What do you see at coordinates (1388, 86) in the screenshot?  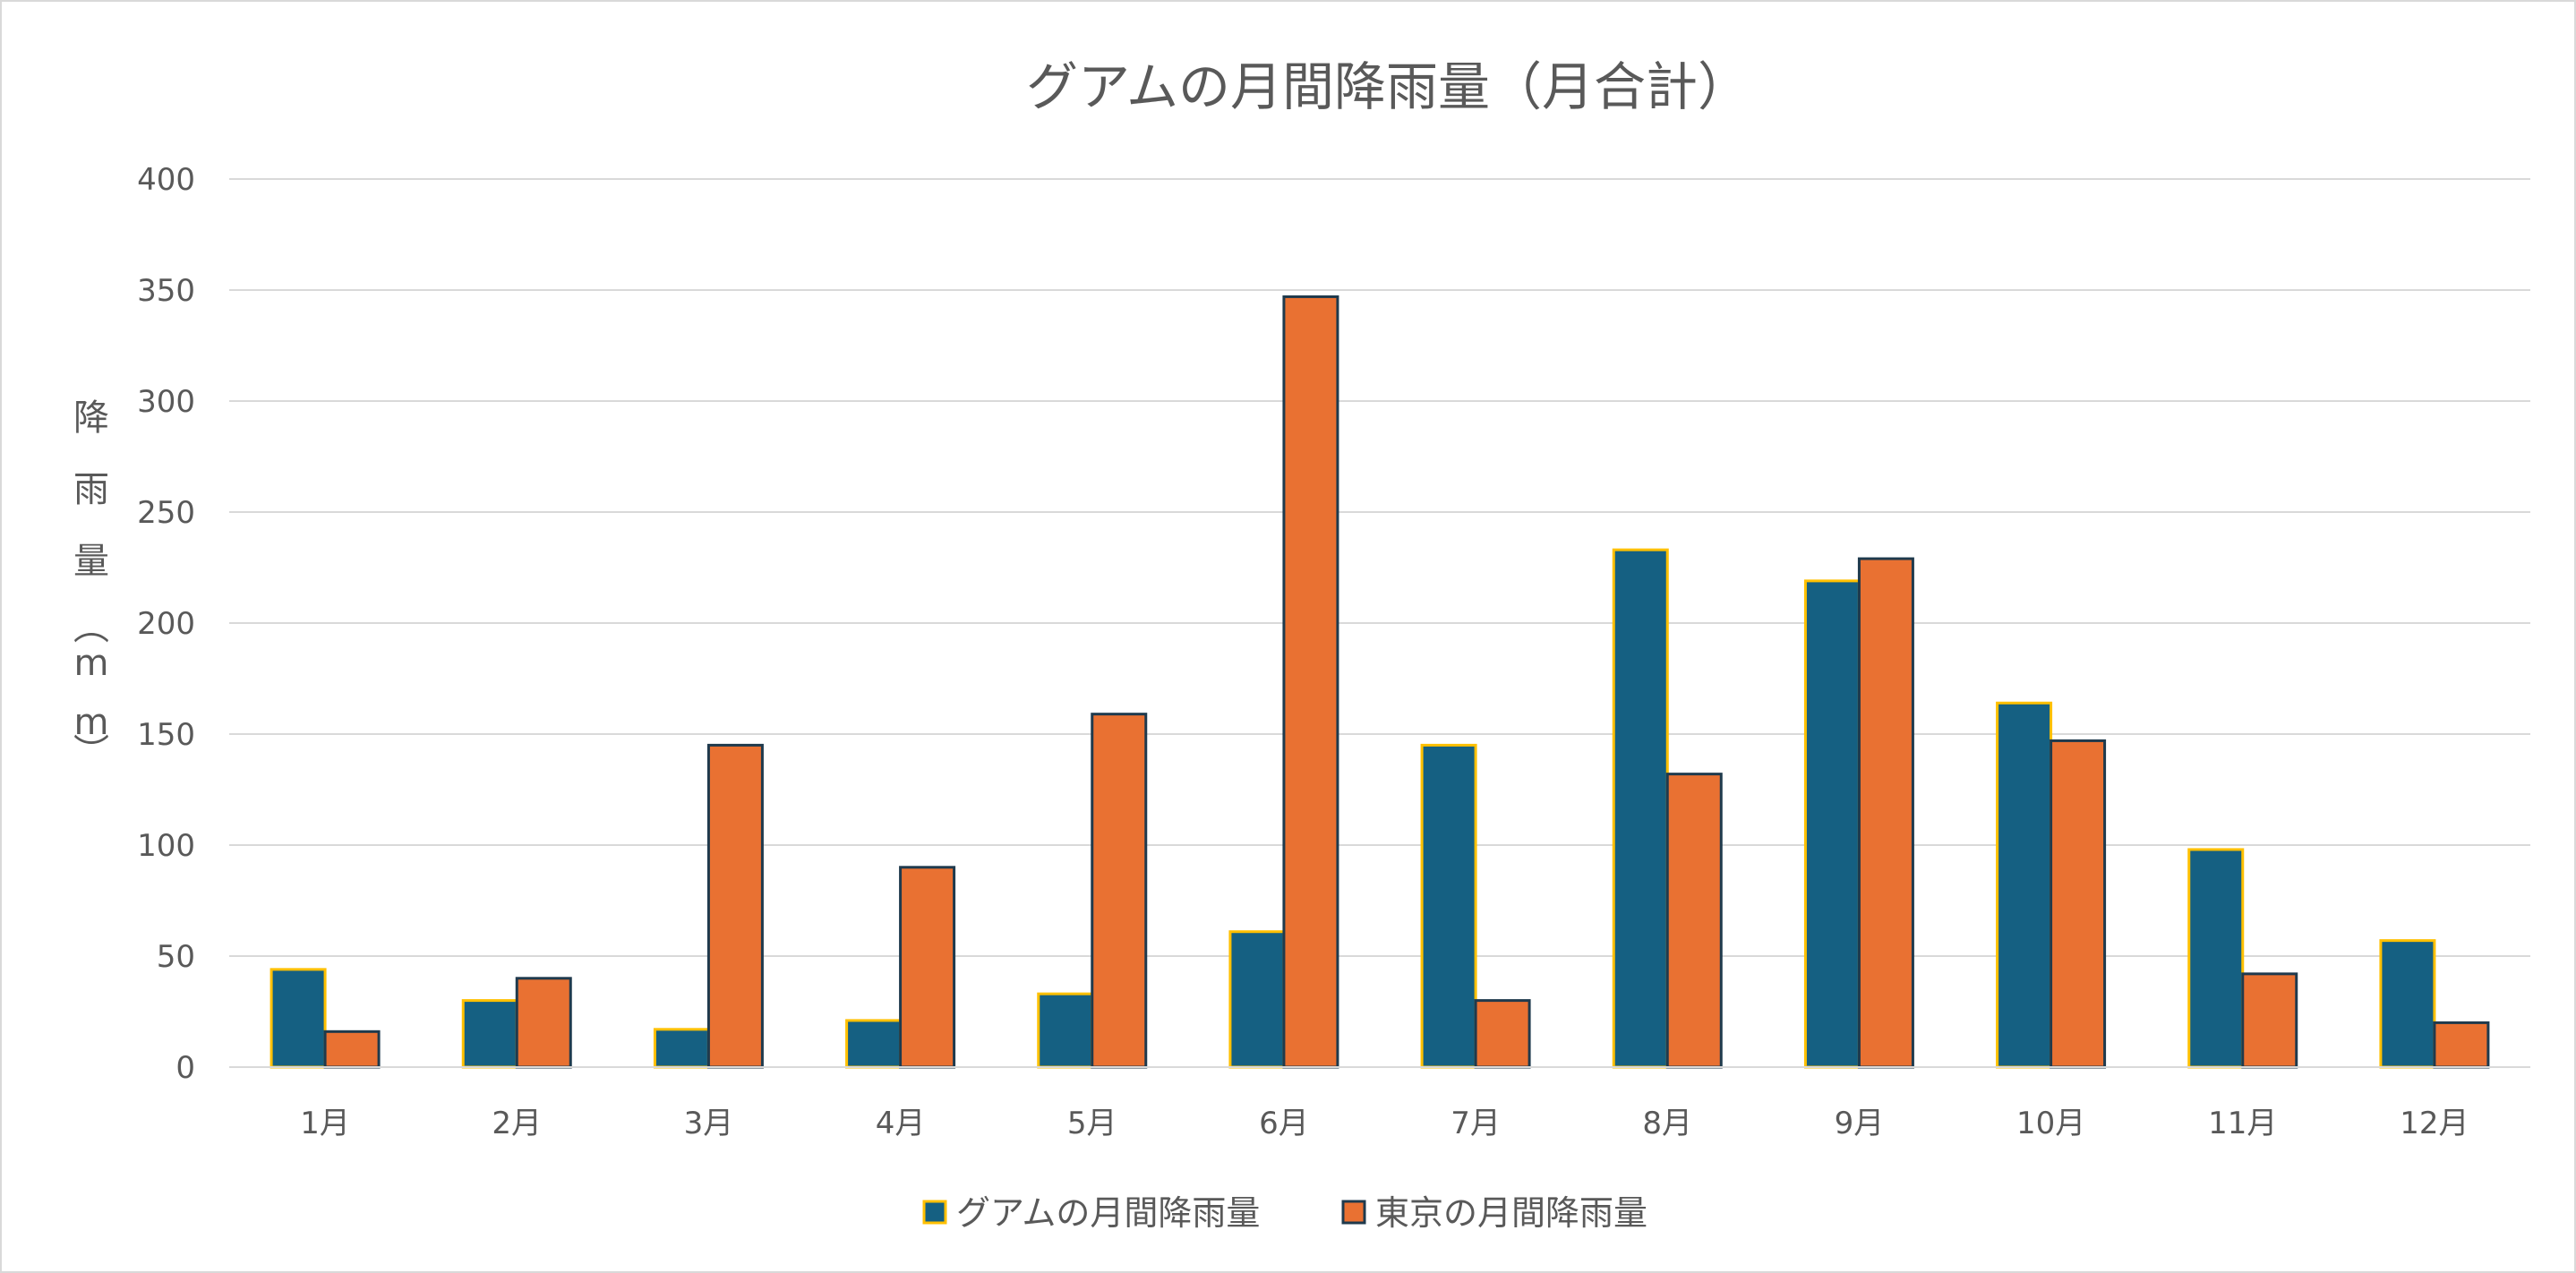 I see `chart-title: グアムの月間降雨量（月合計）` at bounding box center [1388, 86].